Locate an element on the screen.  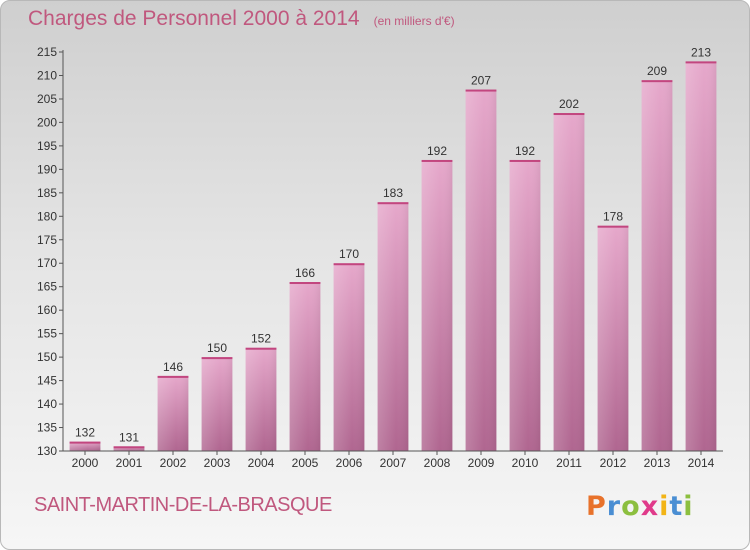
y-tick-label: 145 is located at coordinates (47, 381).